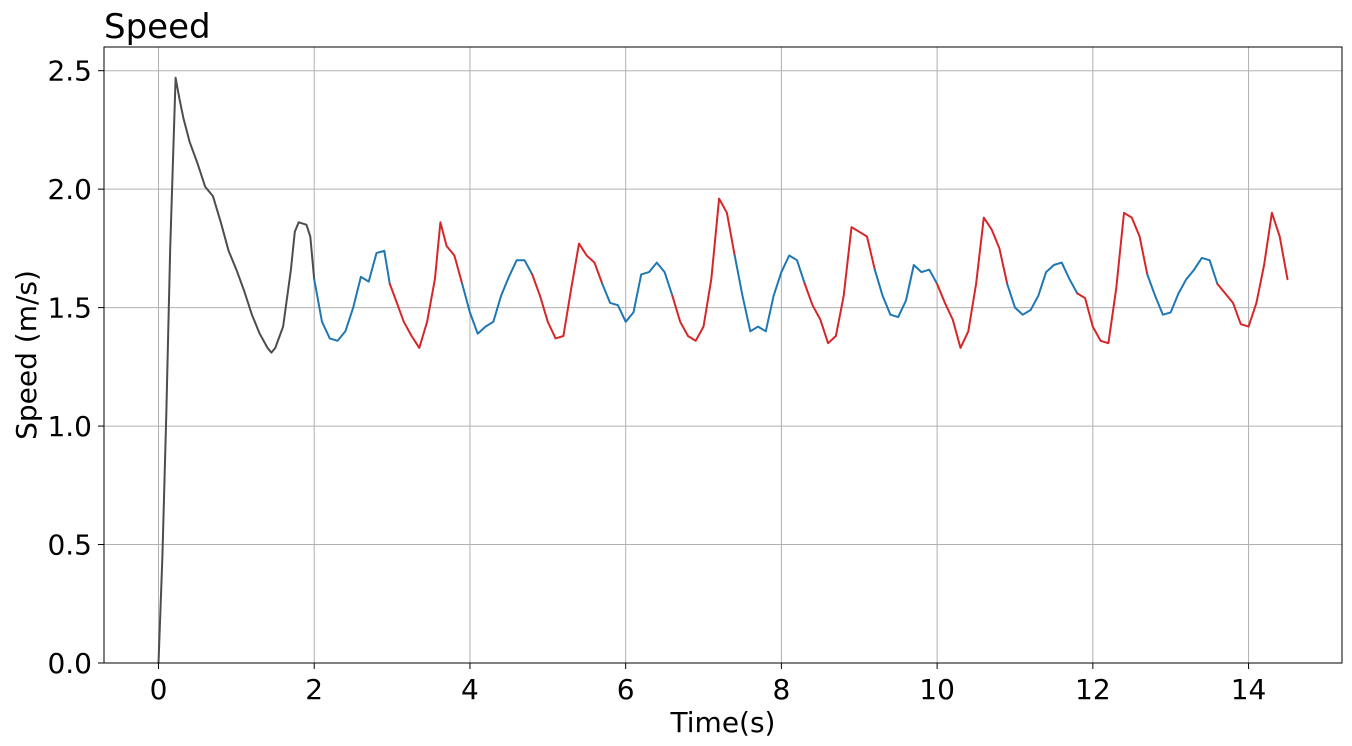 This screenshot has width=1352, height=746. Describe the element at coordinates (26, 355) in the screenshot. I see `y-axis-label: Speed (m/s)` at that location.